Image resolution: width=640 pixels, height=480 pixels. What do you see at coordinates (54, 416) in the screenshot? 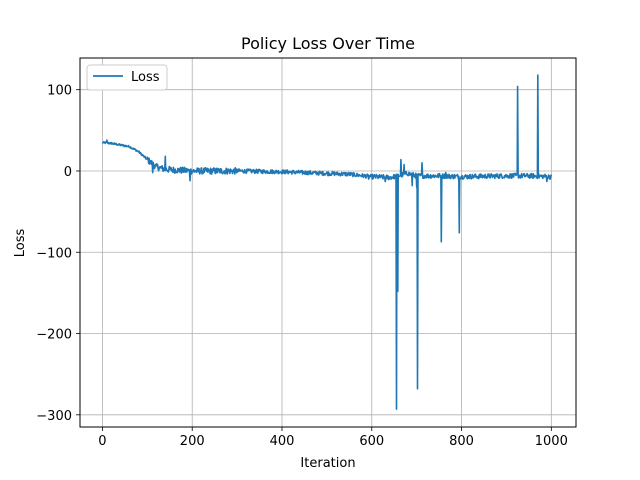
I see `y-tick-label: −300` at bounding box center [54, 416].